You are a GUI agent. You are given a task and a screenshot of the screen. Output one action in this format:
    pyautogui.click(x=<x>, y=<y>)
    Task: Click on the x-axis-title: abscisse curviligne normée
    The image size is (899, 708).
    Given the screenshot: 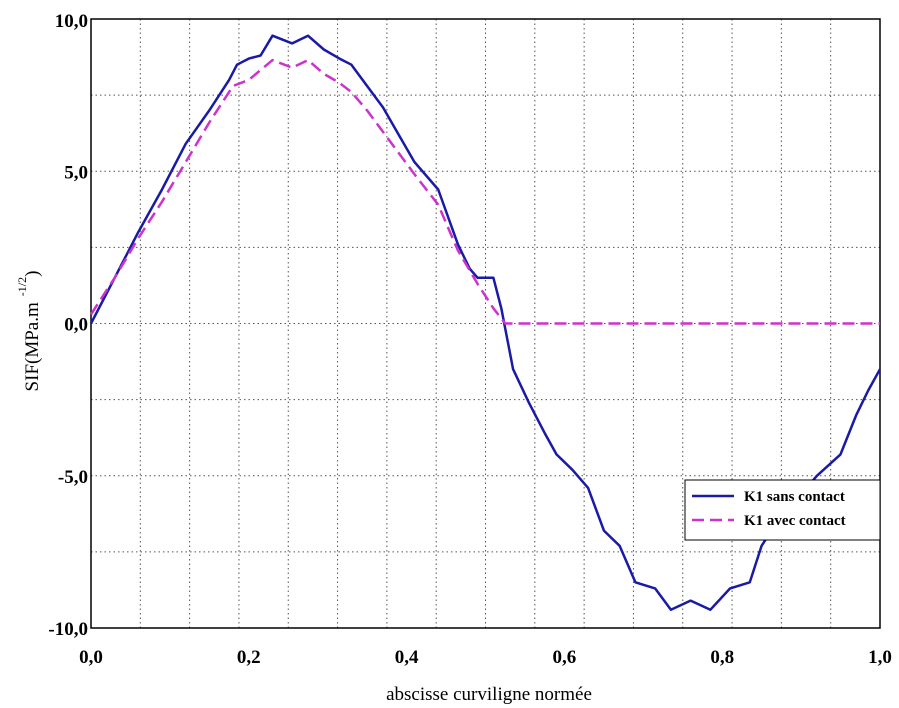 What is the action you would take?
    pyautogui.click(x=489, y=694)
    